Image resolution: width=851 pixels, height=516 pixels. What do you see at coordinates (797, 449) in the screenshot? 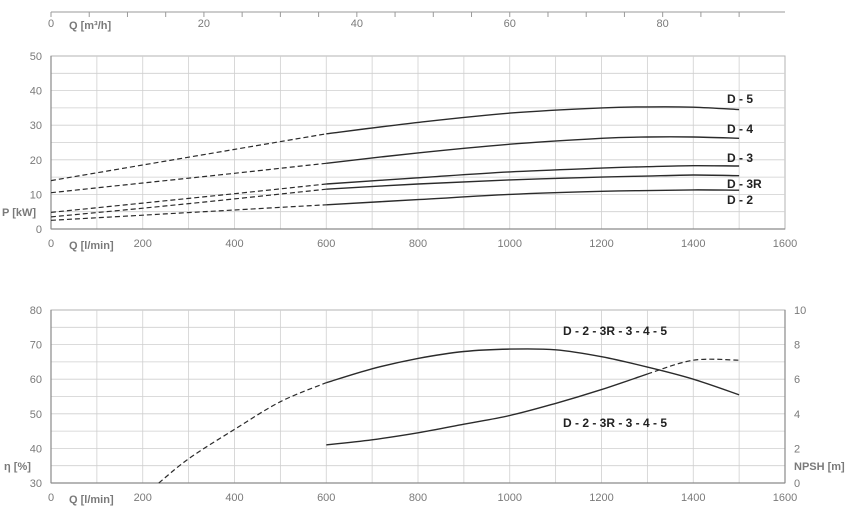
I see `npsh-y-tick-label: 2` at bounding box center [797, 449].